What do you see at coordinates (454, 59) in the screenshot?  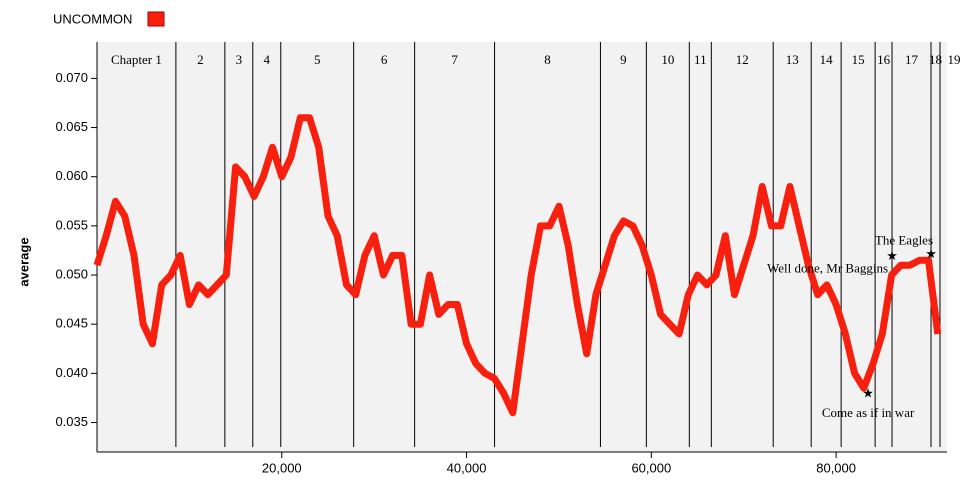 I see `chapter-label: 7` at bounding box center [454, 59].